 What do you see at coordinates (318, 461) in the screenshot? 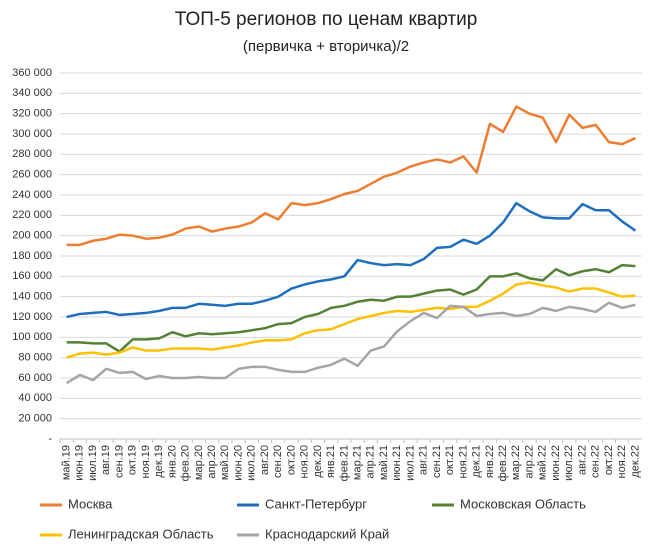
I see `x-tick-label: дек.20` at bounding box center [318, 461].